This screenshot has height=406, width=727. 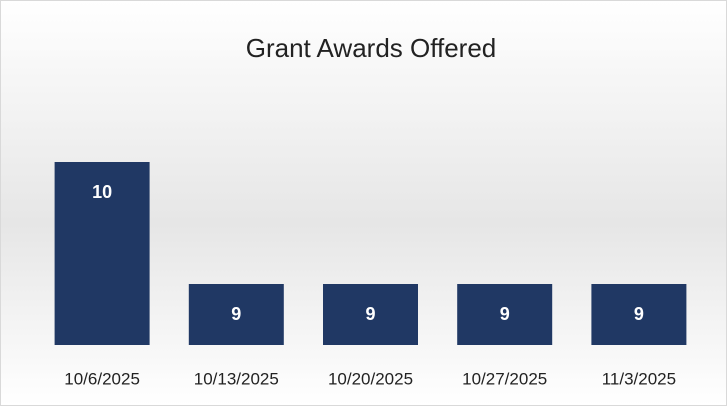 I want to click on x-tick-label: 10/13/2025, so click(x=236, y=378).